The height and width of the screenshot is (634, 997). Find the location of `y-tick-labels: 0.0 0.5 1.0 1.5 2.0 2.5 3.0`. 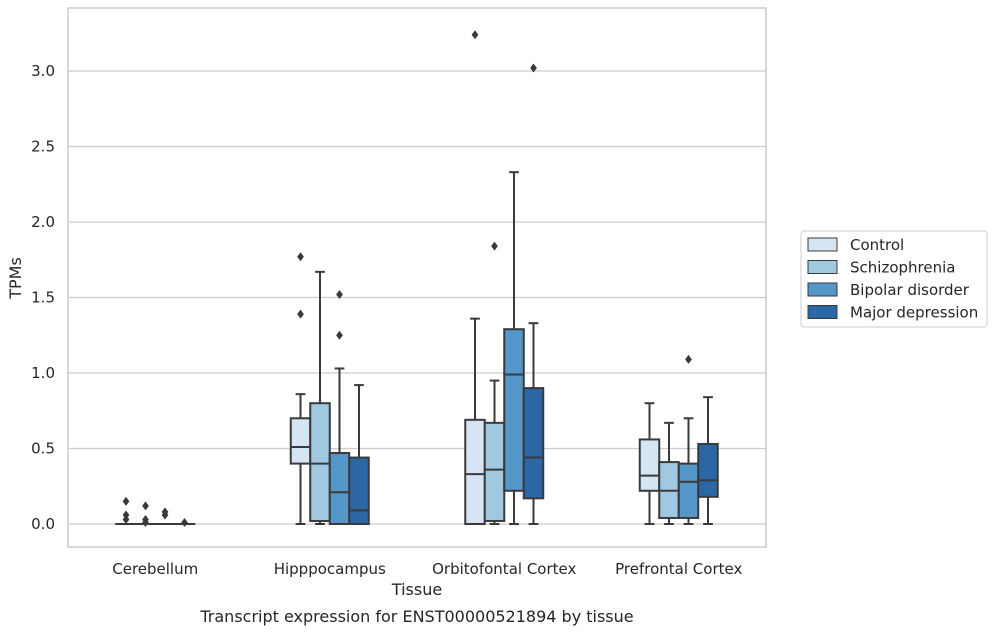

y-tick-labels: 0.0 0.5 1.0 1.5 2.0 2.5 3.0 is located at coordinates (43, 297).